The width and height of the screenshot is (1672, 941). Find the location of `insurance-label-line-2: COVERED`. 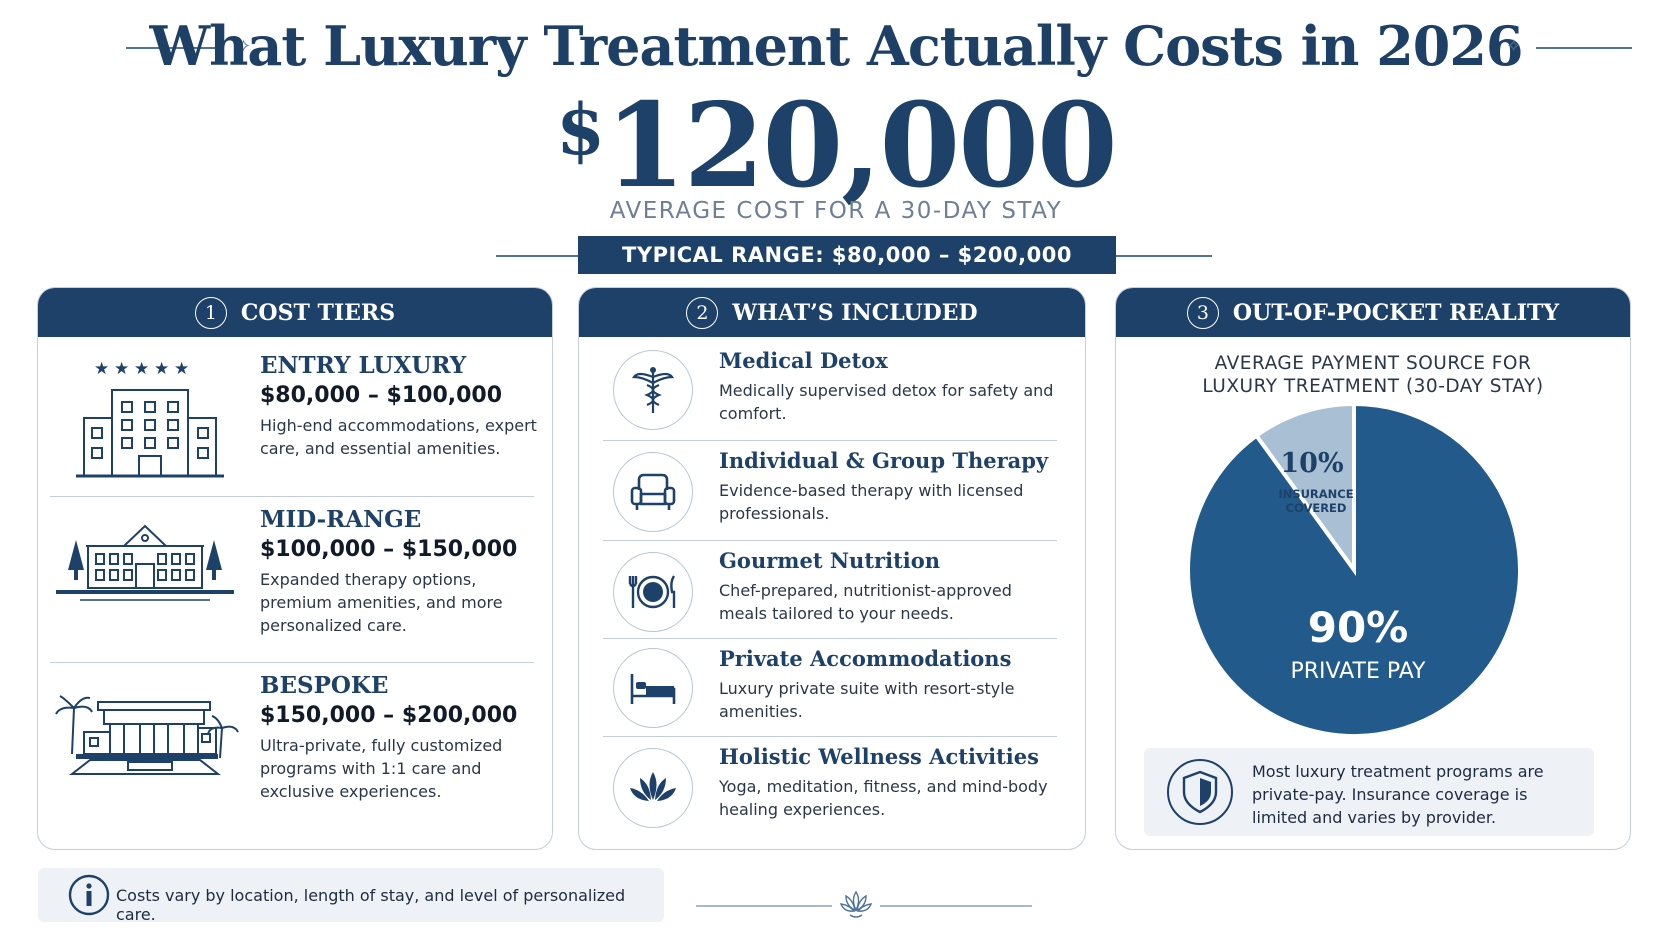

insurance-label-line-2: COVERED is located at coordinates (1316, 508).